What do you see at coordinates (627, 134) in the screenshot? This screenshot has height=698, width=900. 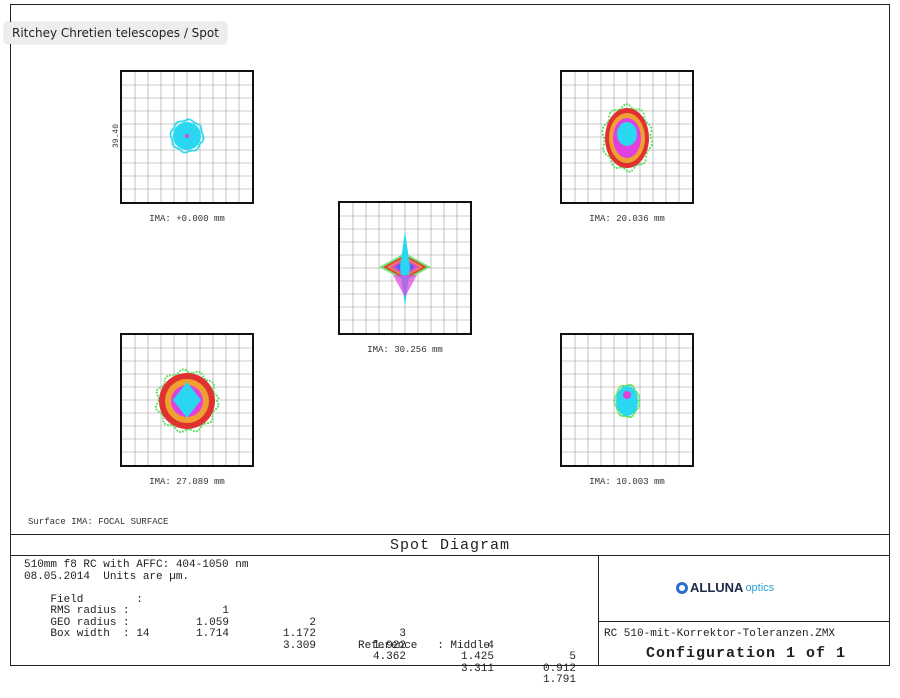 I see `spot-blob` at bounding box center [627, 134].